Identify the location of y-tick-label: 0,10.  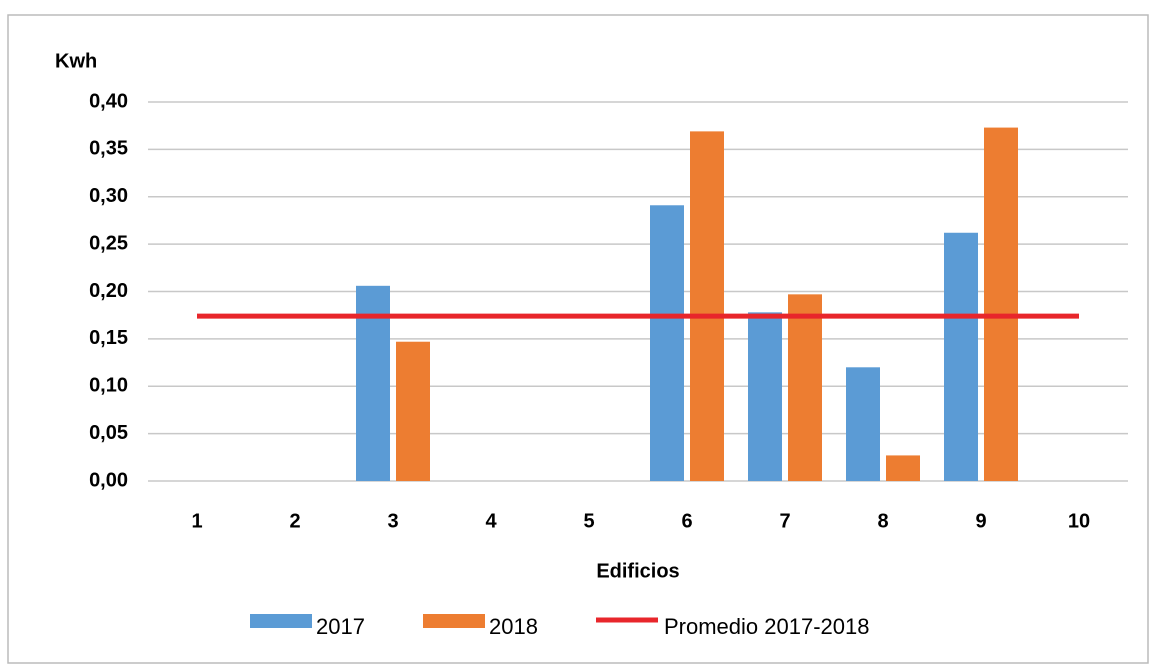
(108, 386).